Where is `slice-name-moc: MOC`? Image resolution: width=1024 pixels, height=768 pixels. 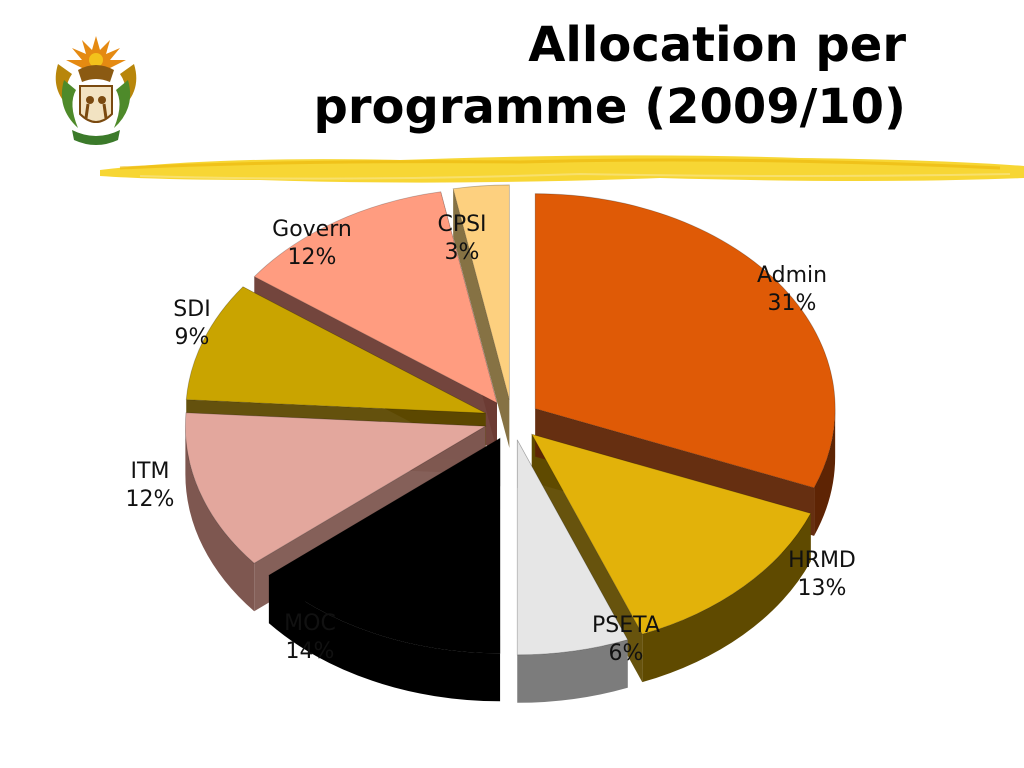 slice-name-moc: MOC is located at coordinates (310, 623).